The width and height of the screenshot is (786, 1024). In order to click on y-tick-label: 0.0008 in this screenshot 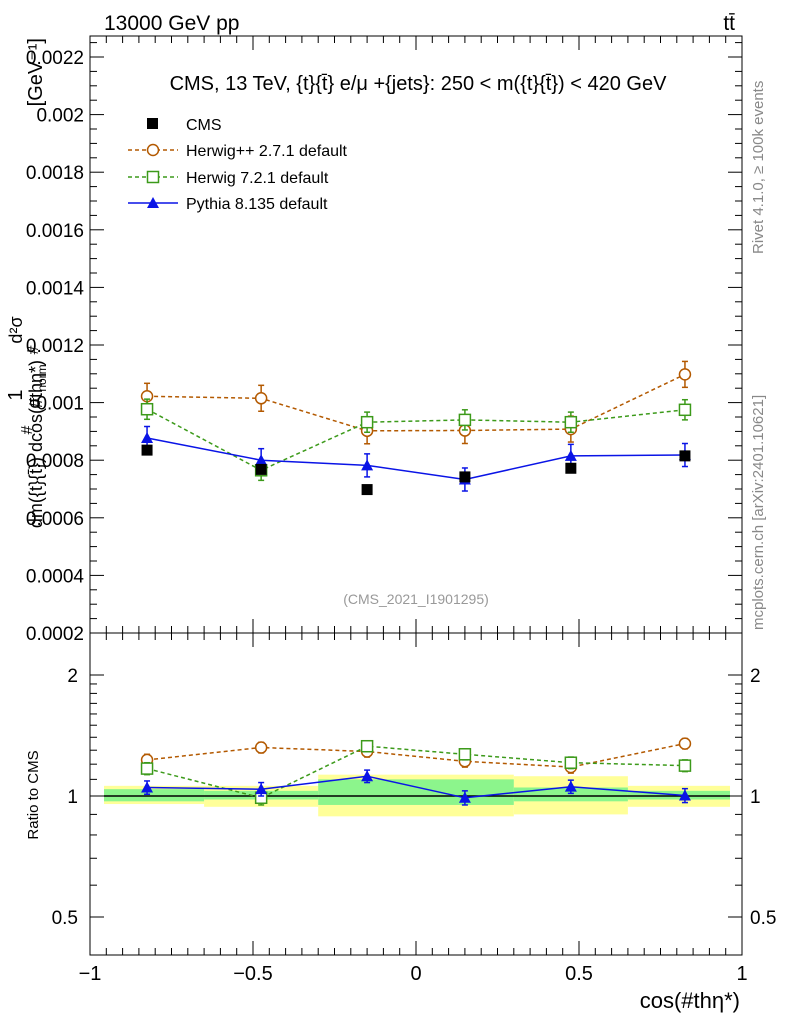, I will do `click(55, 461)`.